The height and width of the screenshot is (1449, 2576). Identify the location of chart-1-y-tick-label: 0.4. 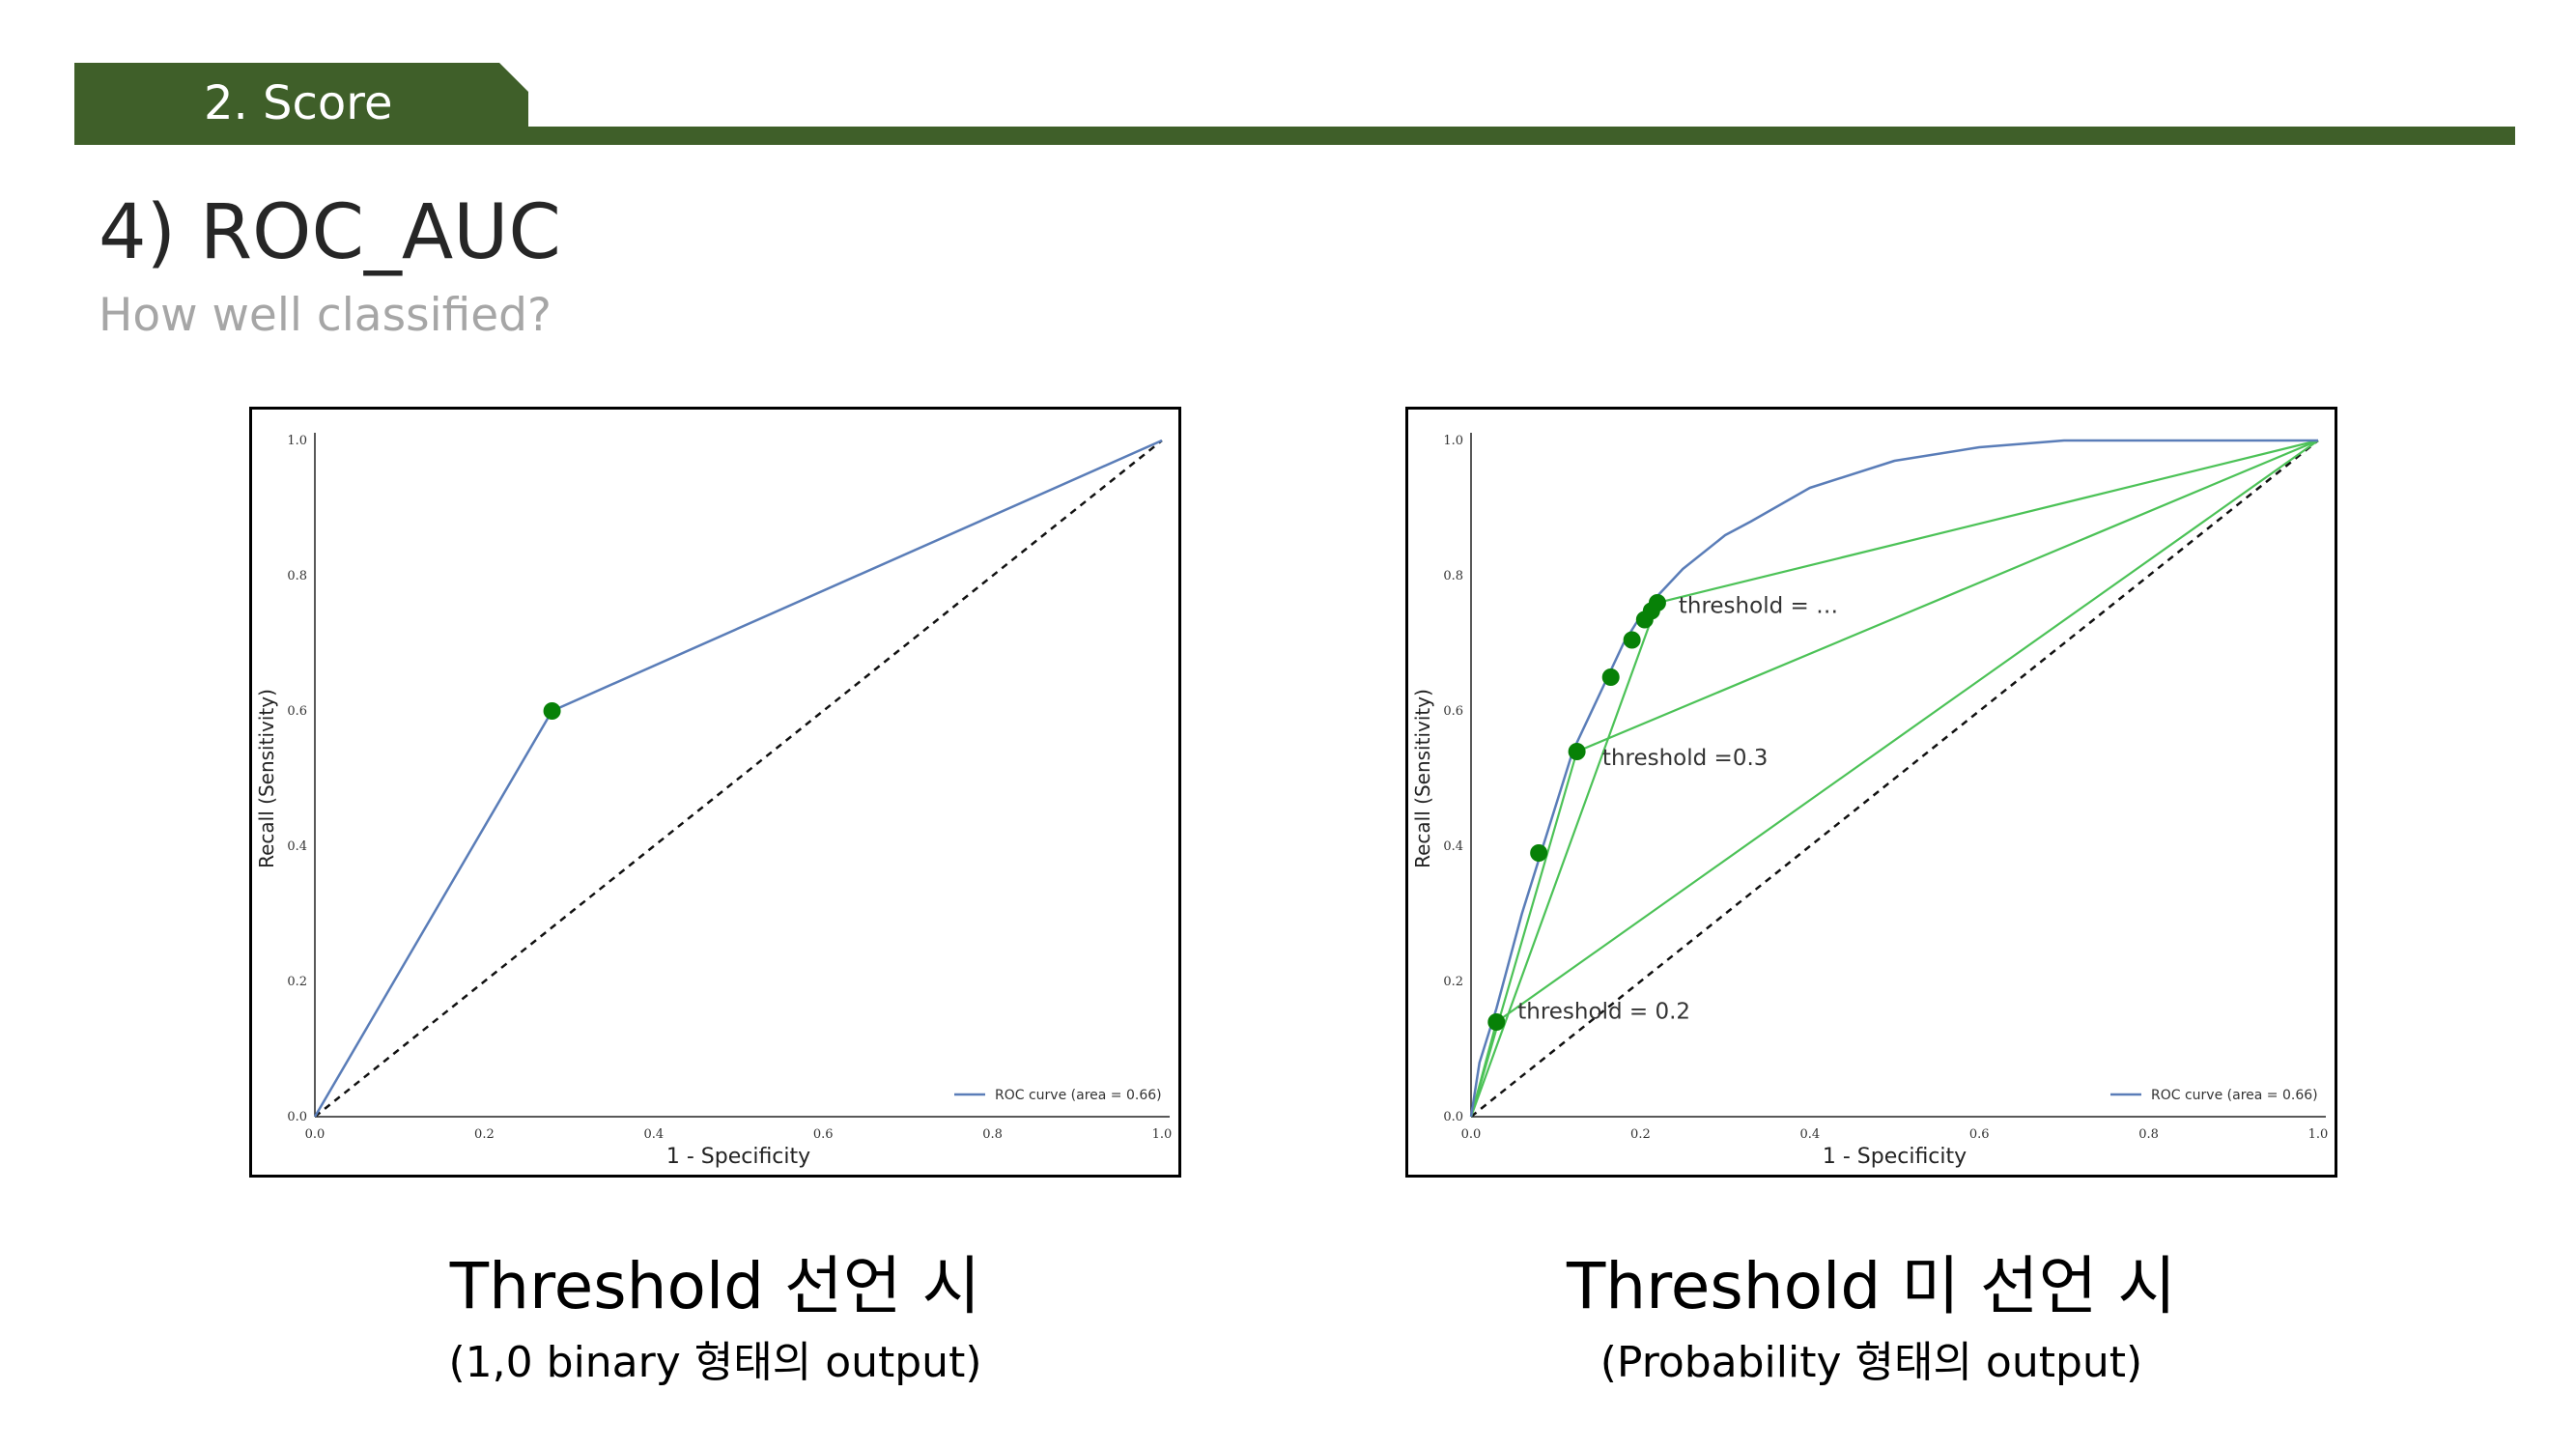
(1453, 846).